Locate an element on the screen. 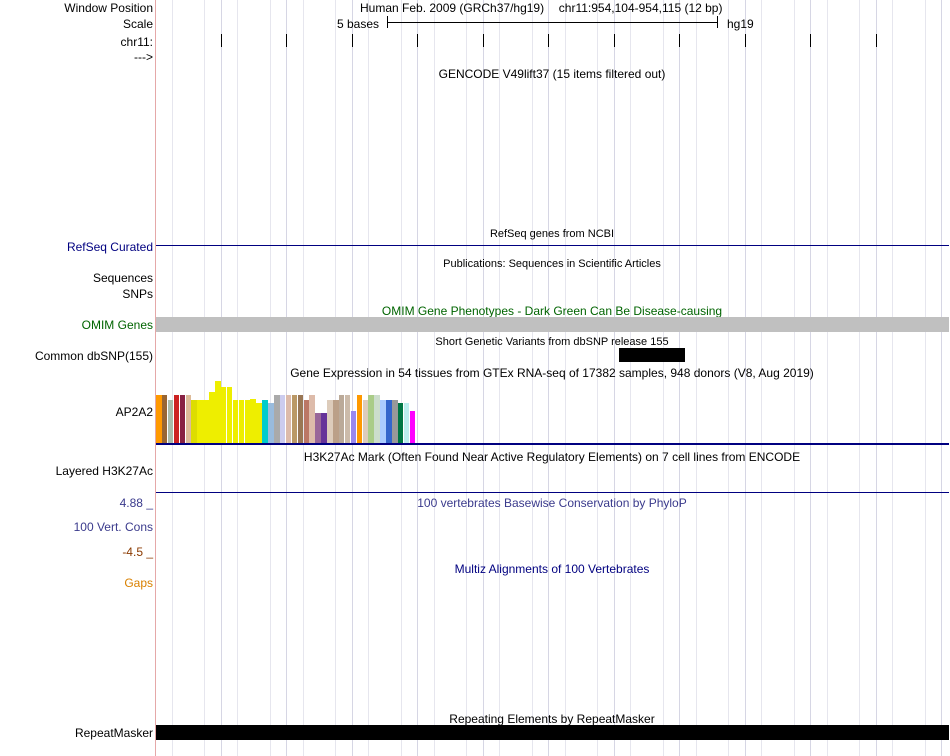 Image resolution: width=950 pixels, height=756 pixels. assembly-text: Human Feb. 2009 (GRCh37/hg19) is located at coordinates (452, 8).